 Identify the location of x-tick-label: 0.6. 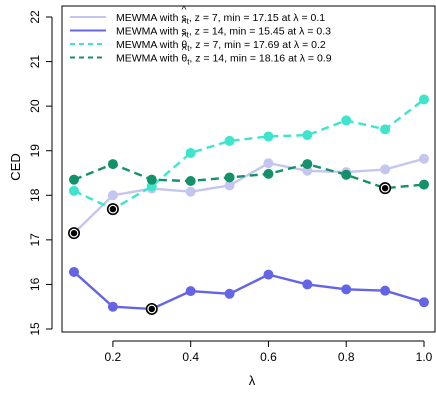
(268, 357).